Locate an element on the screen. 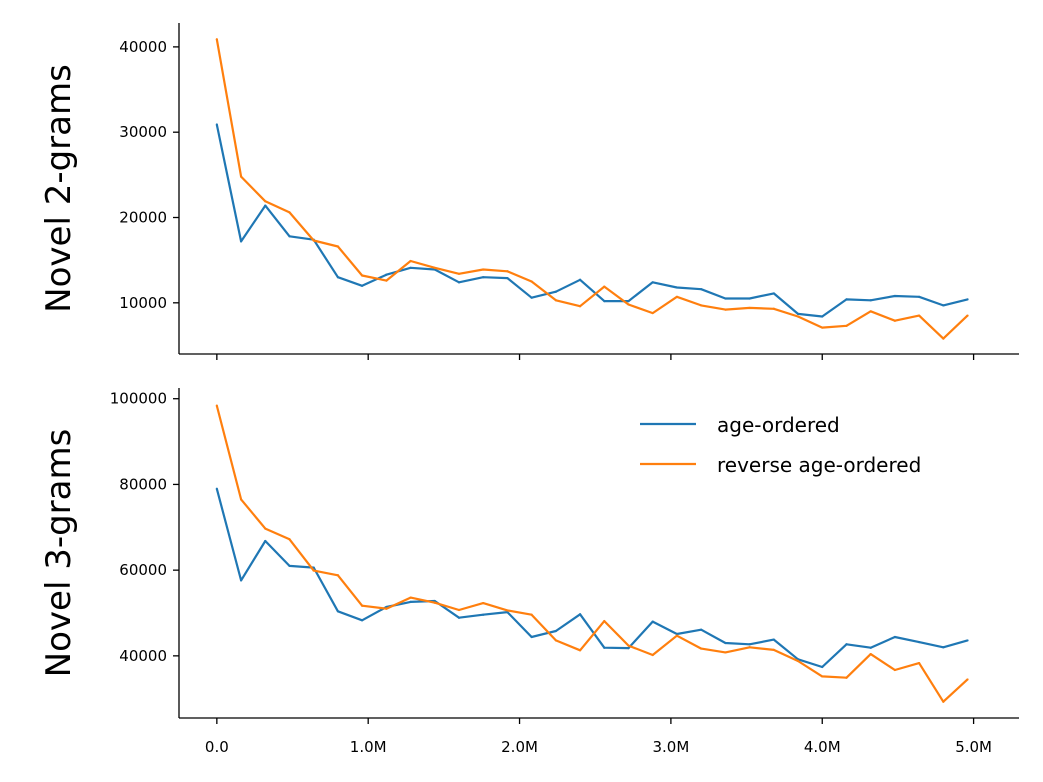  y-axis-title: Novel 2-grams is located at coordinates (59, 188).